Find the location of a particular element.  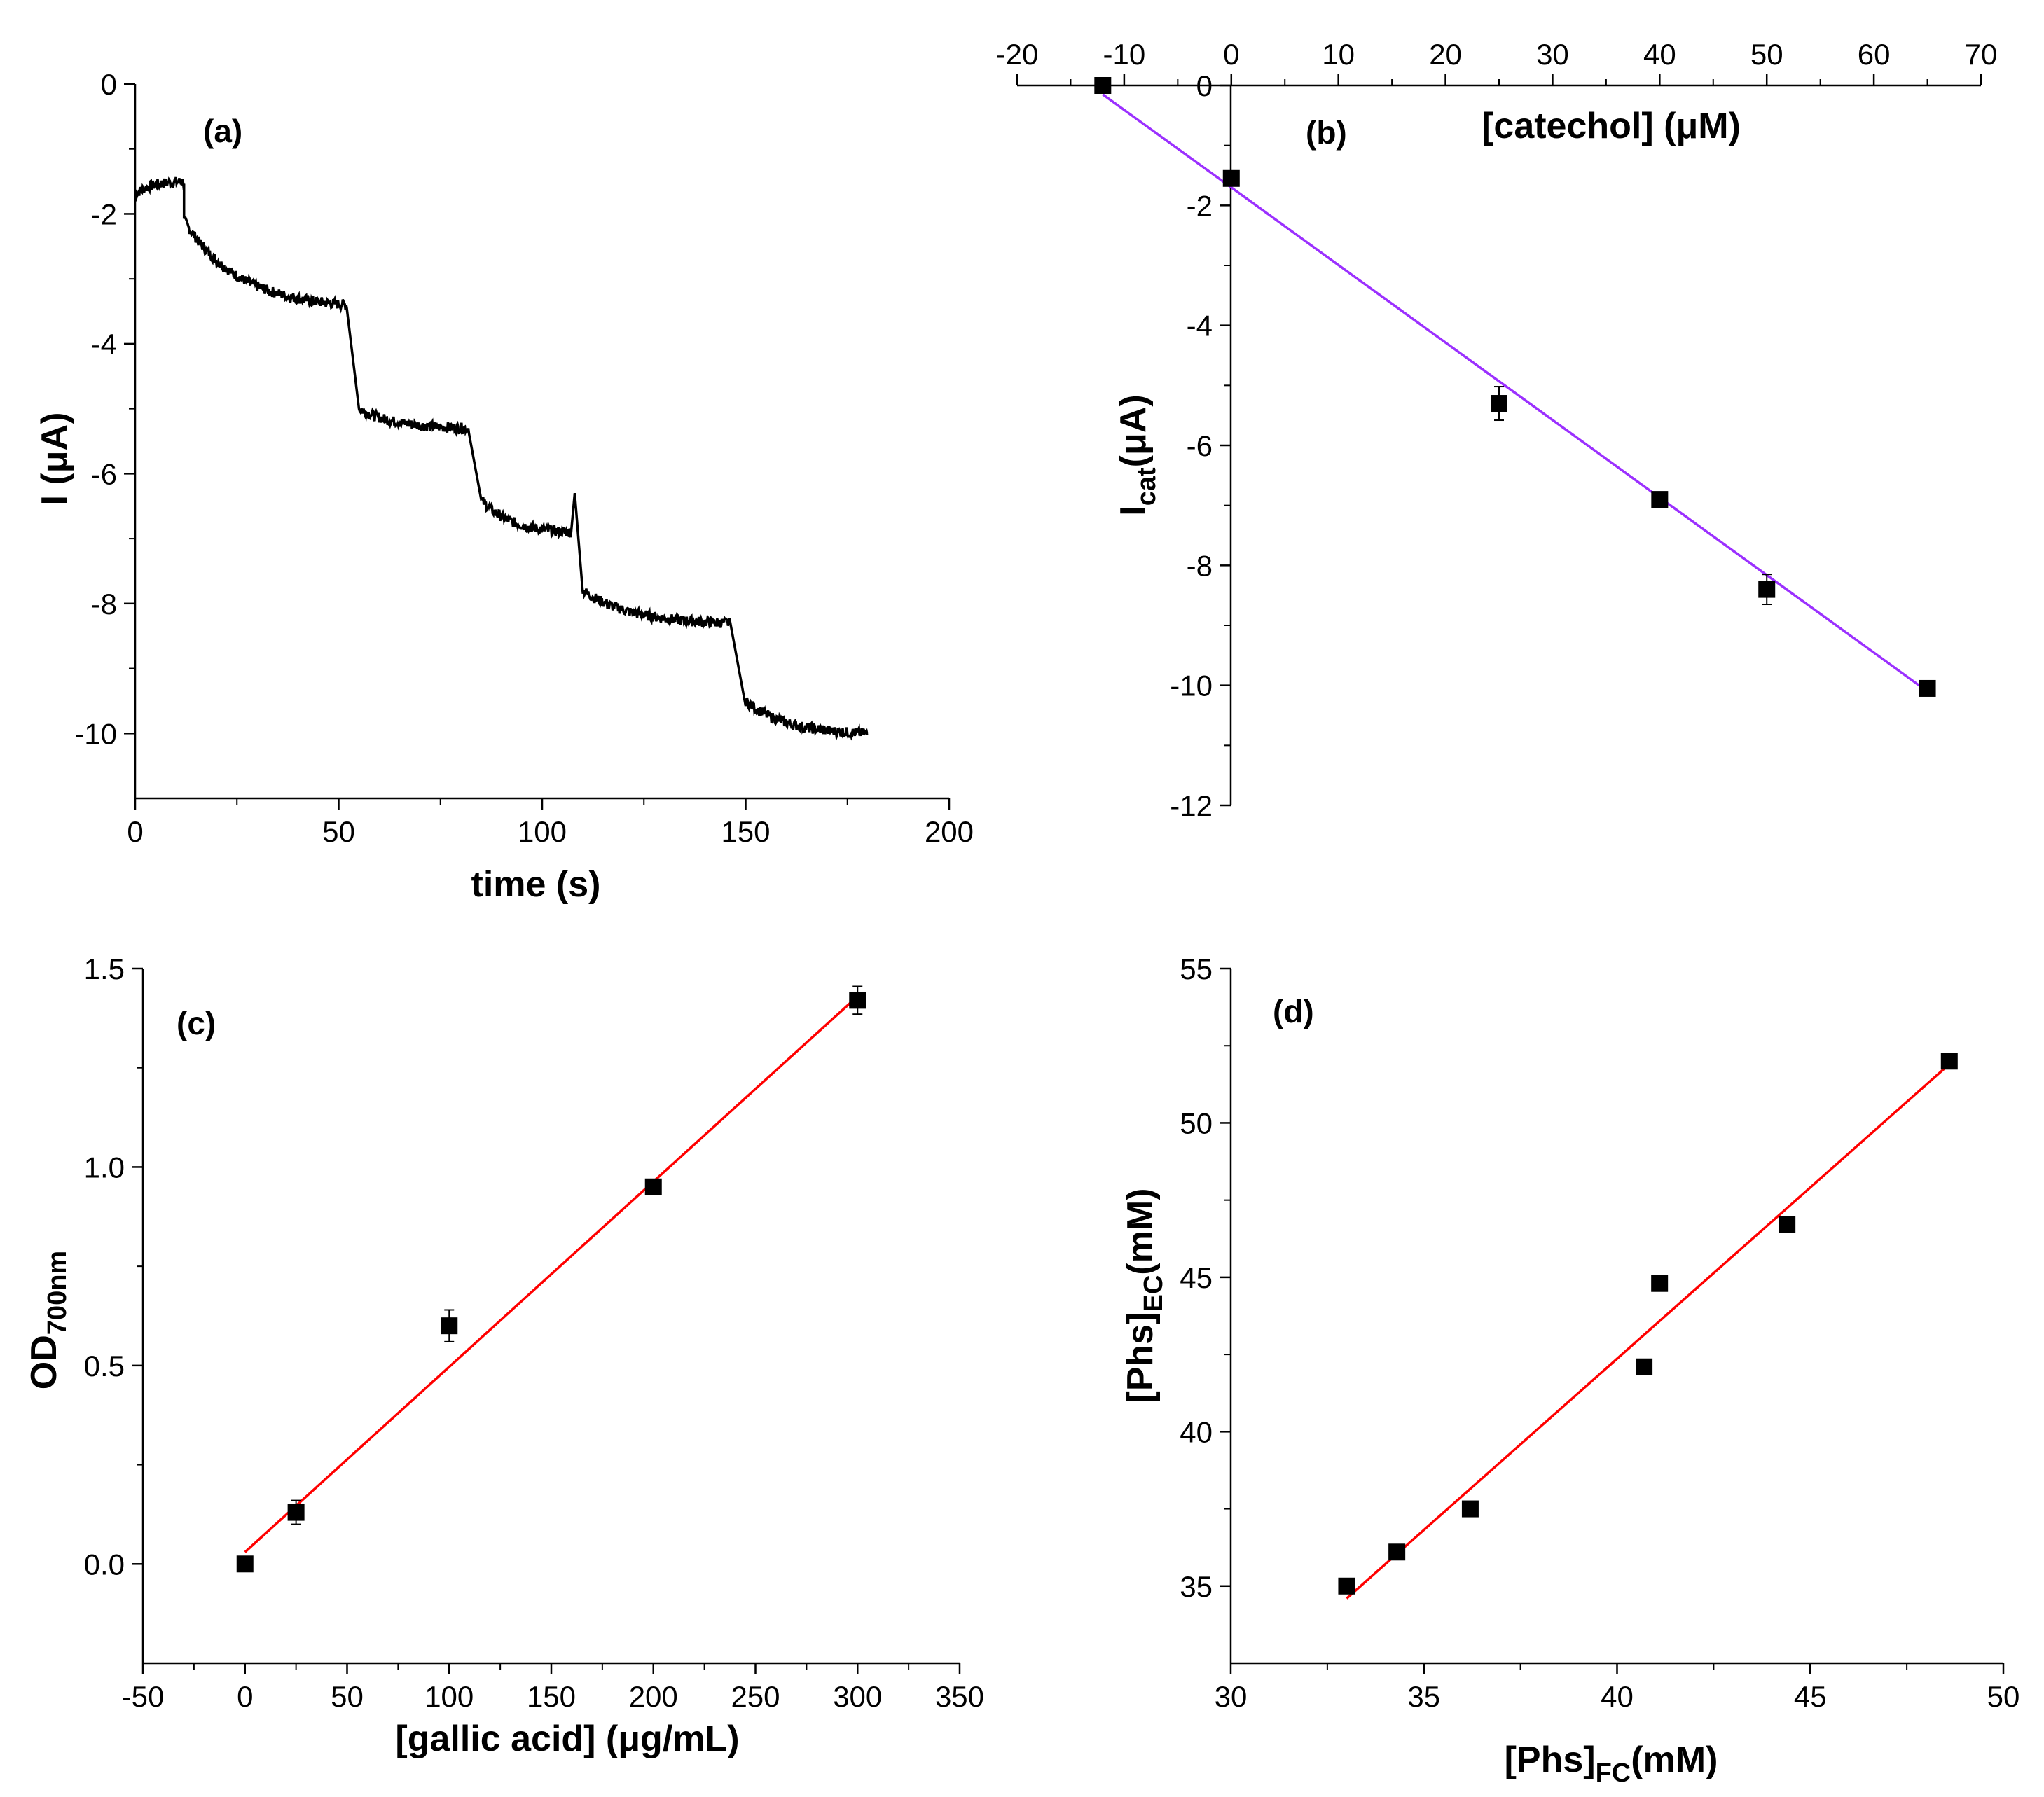

panel-label-a: (a) is located at coordinates (222, 131).